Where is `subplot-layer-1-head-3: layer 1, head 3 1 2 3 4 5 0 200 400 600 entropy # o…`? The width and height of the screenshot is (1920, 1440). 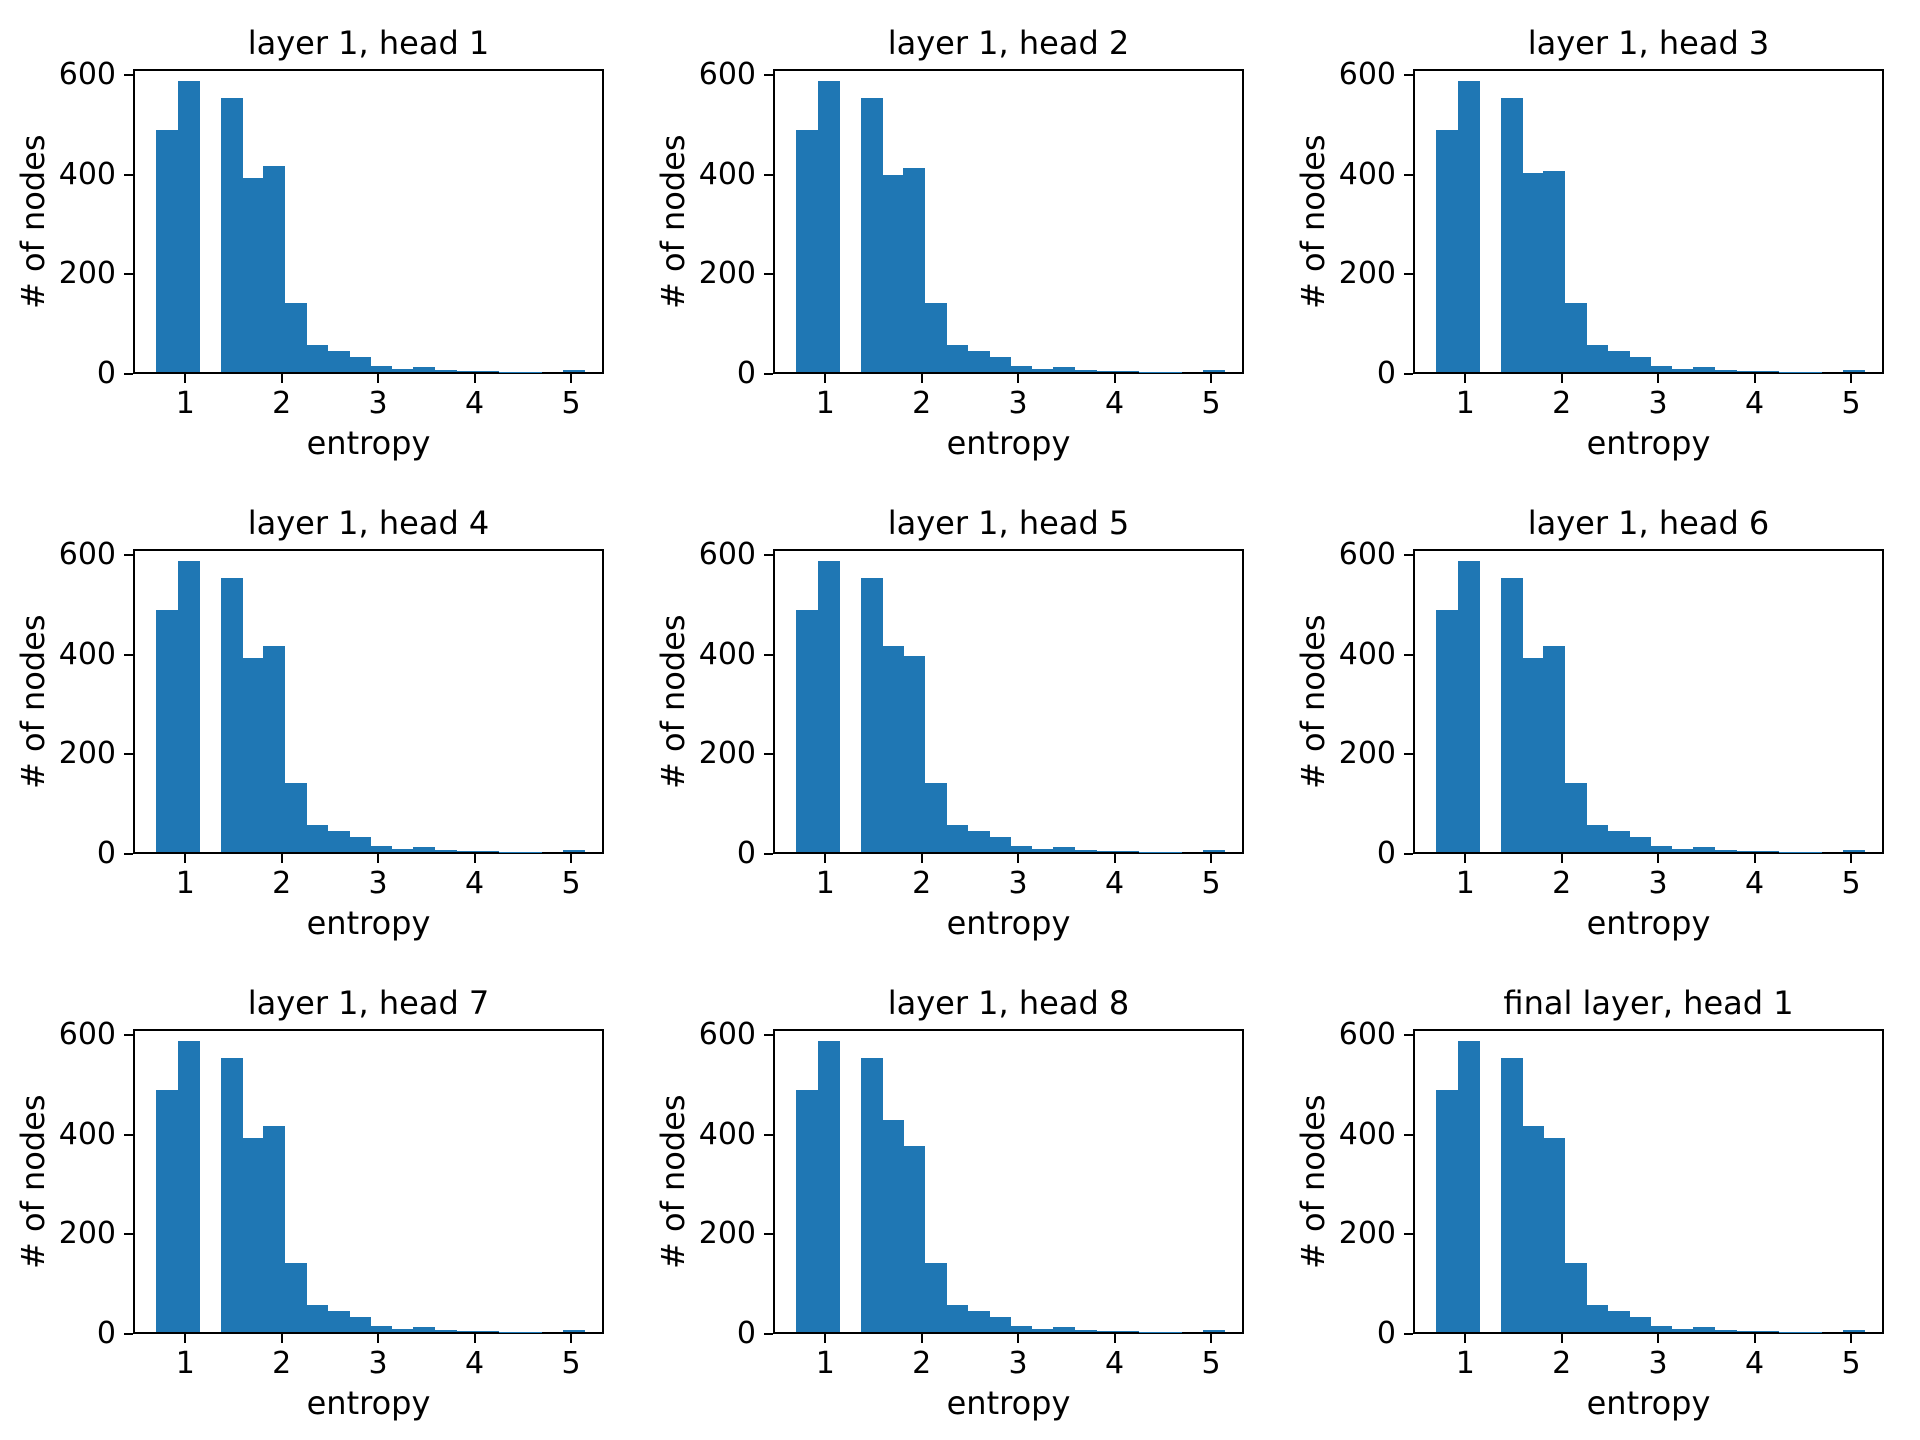 subplot-layer-1-head-3: layer 1, head 3 1 2 3 4 5 0 200 400 600 entropy # o… is located at coordinates (1600, 240).